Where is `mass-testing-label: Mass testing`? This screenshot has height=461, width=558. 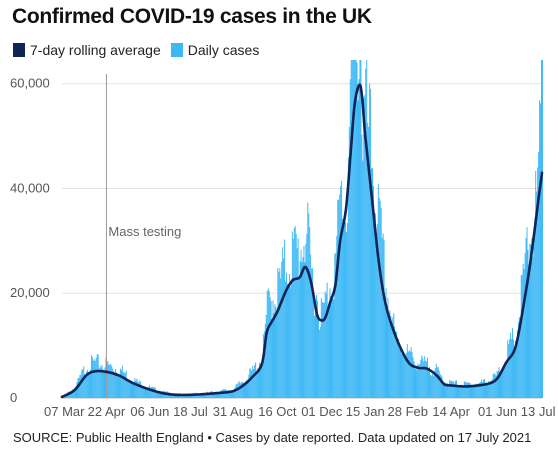
mass-testing-label: Mass testing is located at coordinates (144, 231).